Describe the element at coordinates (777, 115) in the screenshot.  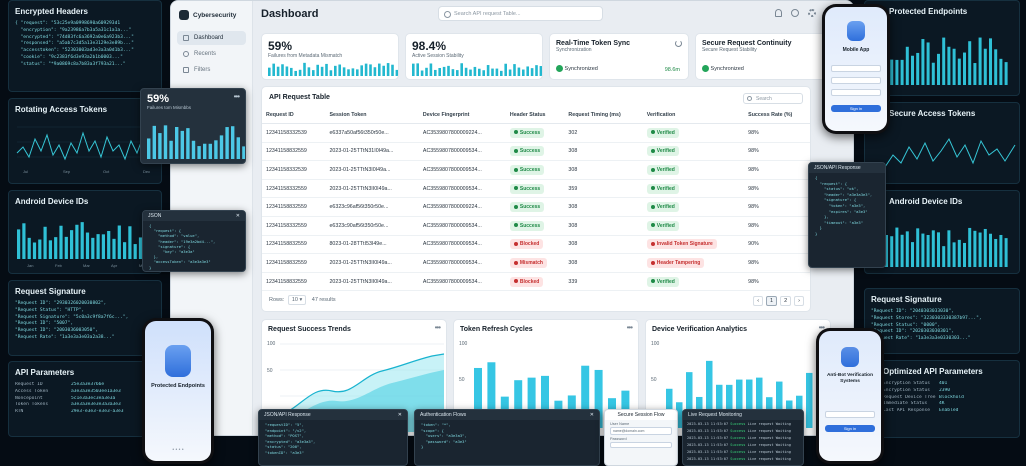
I see `column-header: Success Rate (%)` at that location.